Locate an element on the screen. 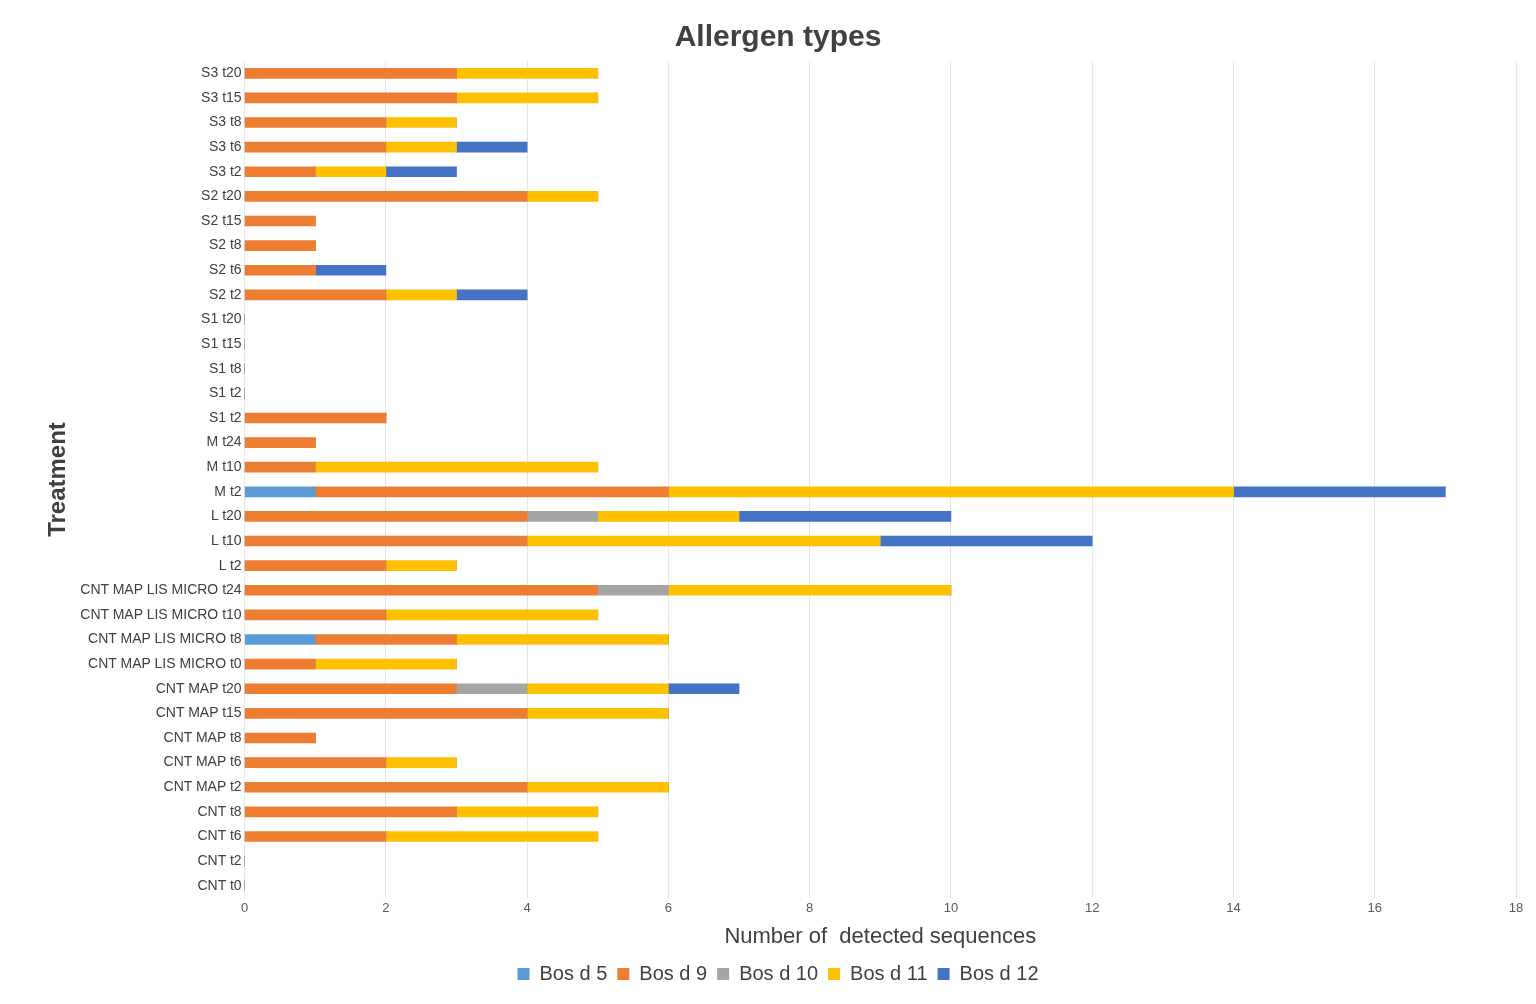 The image size is (1536, 1004). x-tick-label: 18 is located at coordinates (1516, 908).